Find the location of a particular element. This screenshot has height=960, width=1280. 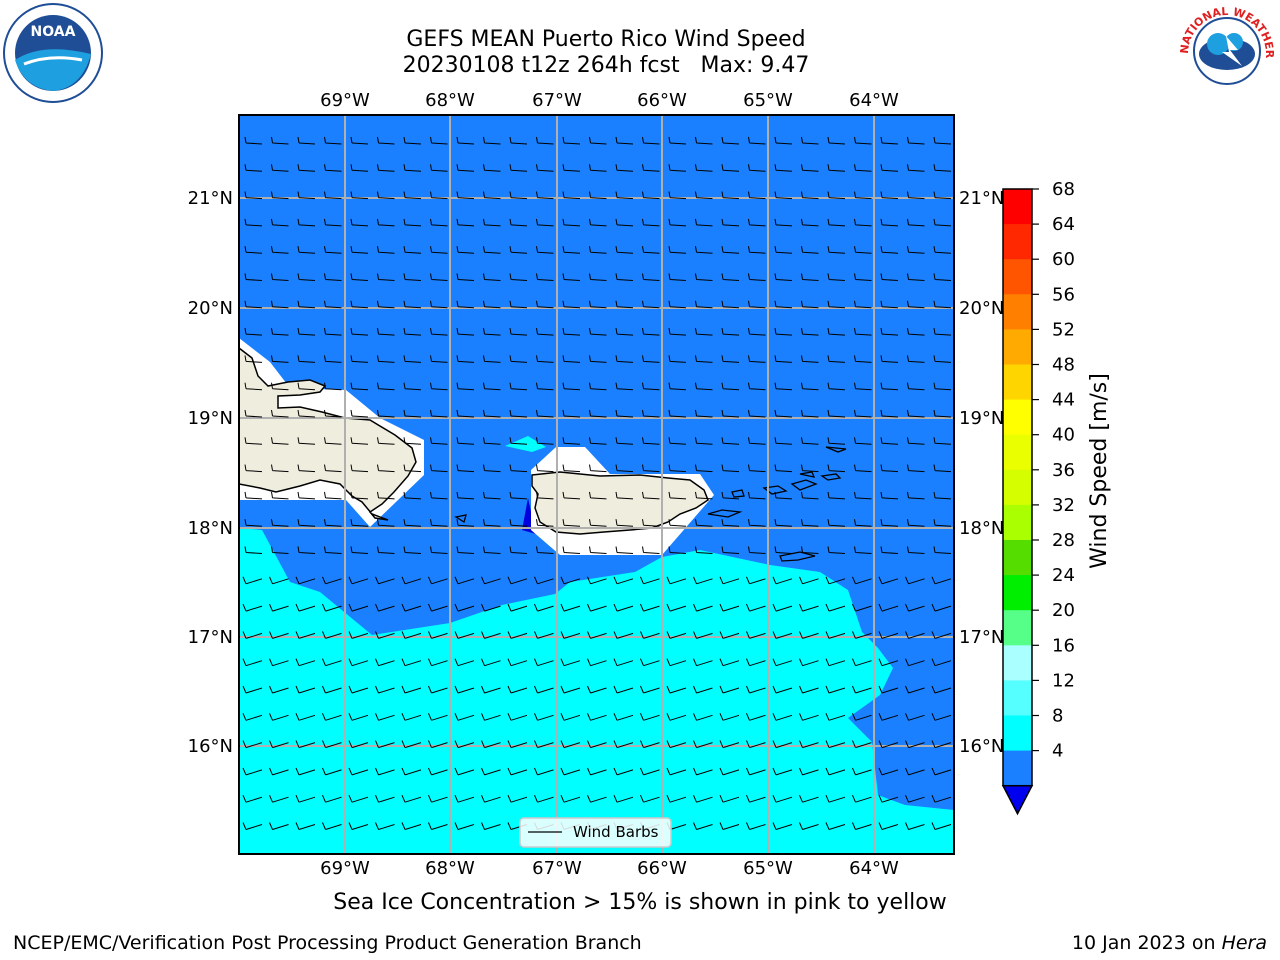

lon-label: 68°W is located at coordinates (450, 868).